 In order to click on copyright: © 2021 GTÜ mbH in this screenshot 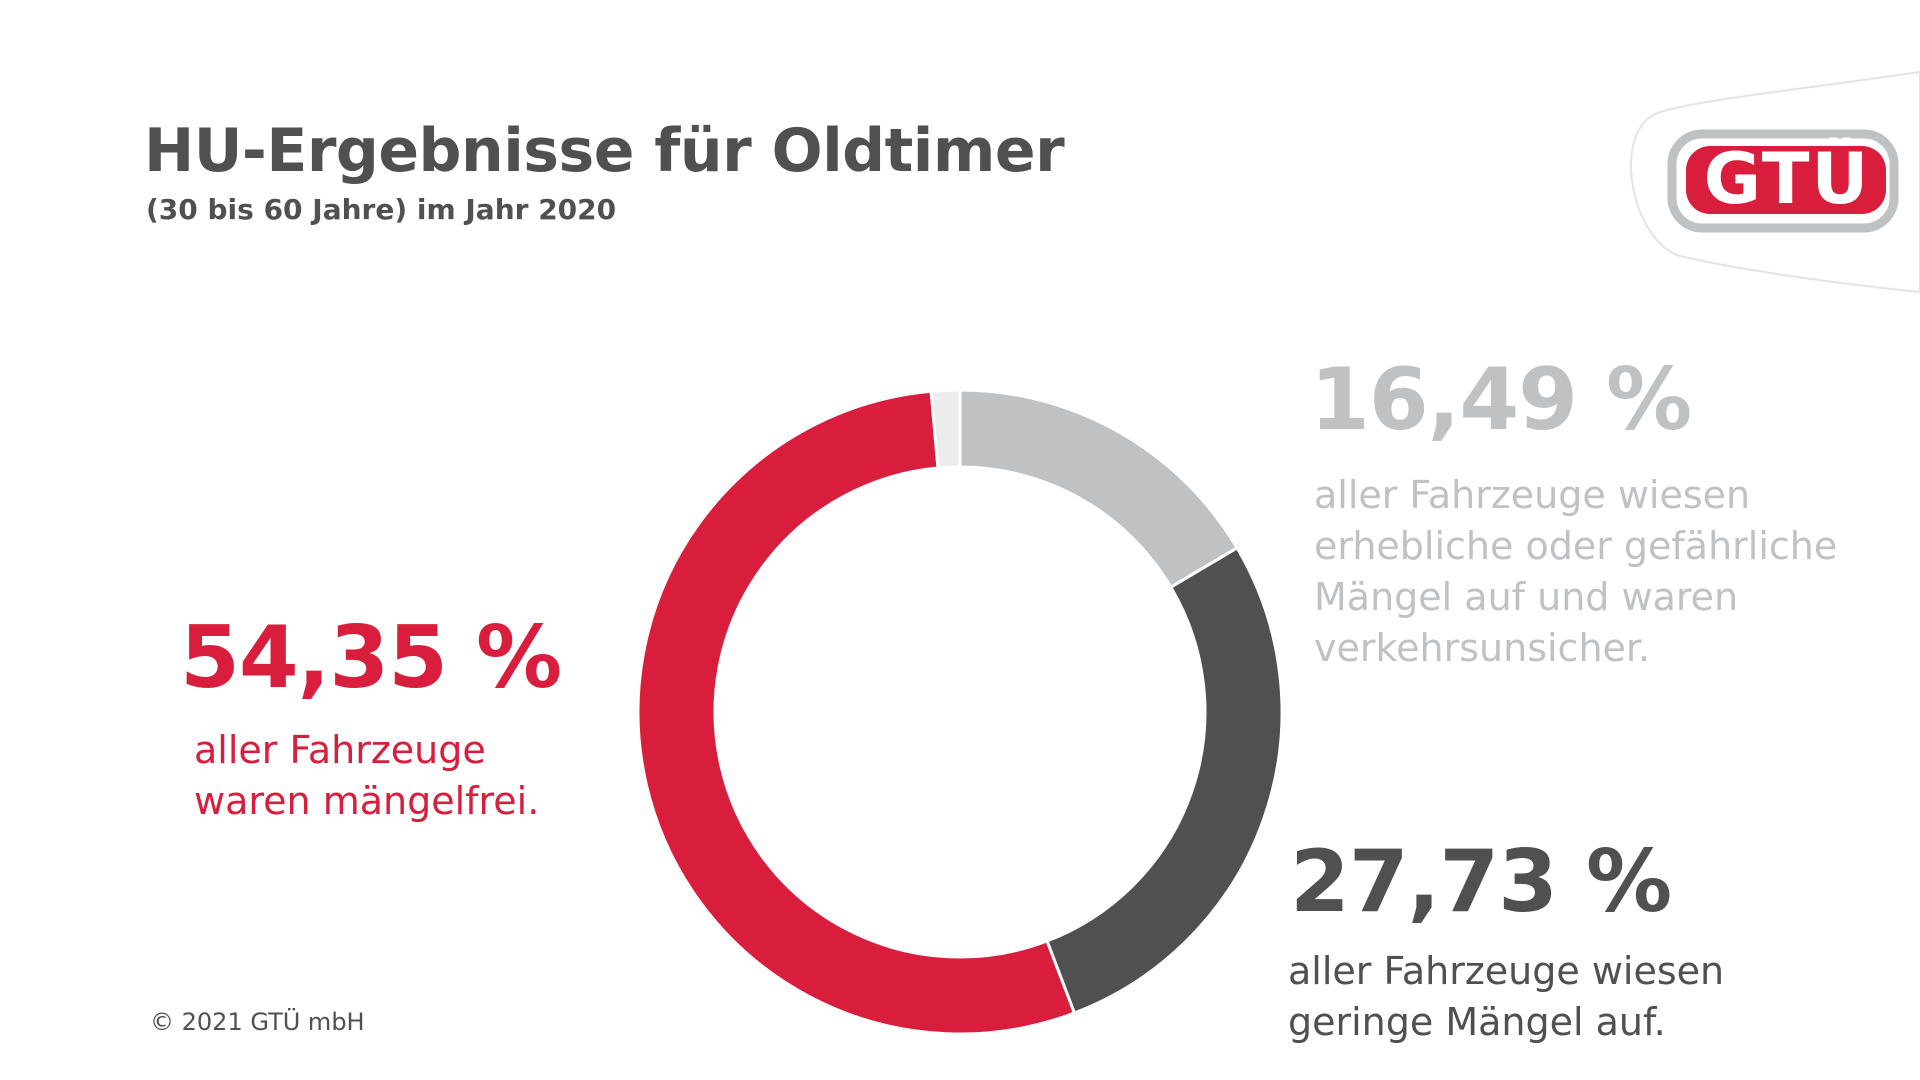, I will do `click(257, 1022)`.